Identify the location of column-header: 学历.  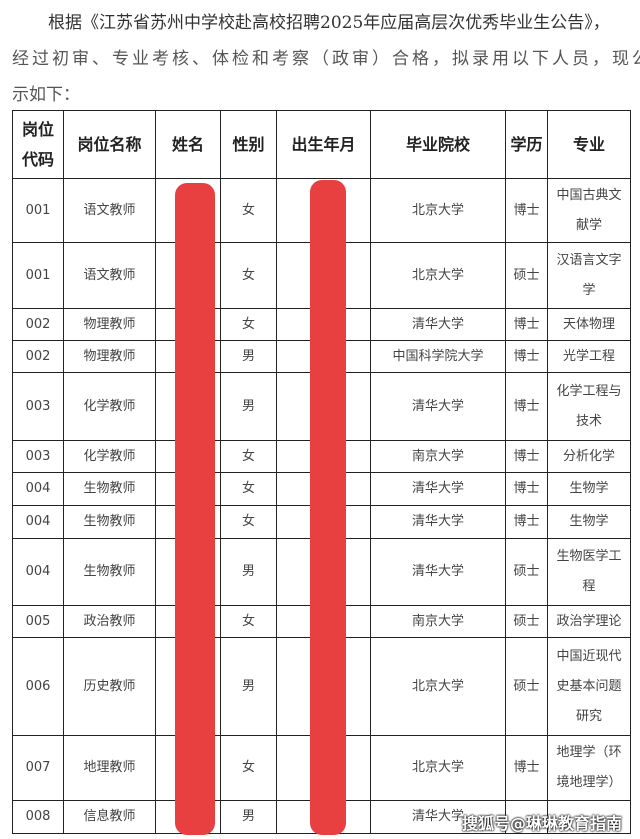
(526, 144).